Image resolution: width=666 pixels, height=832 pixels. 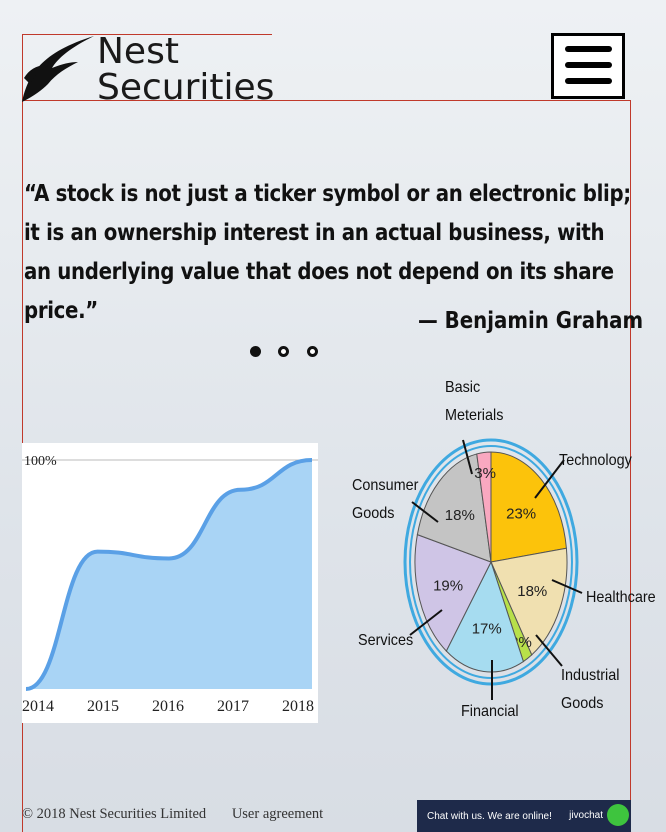 I want to click on pie-category-label: Industrial, so click(x=590, y=675).